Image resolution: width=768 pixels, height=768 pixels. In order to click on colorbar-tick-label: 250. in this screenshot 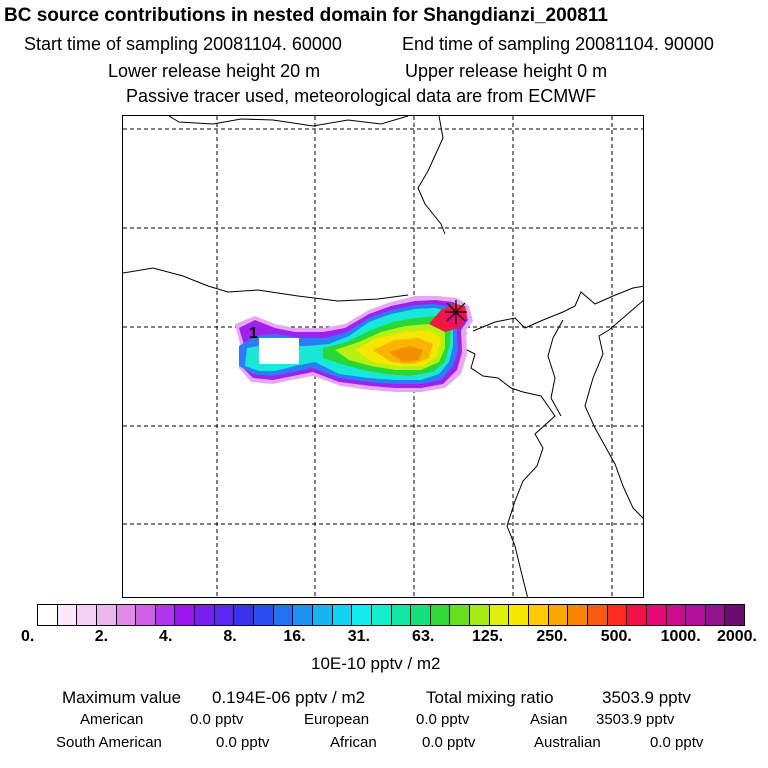, I will do `click(552, 636)`.